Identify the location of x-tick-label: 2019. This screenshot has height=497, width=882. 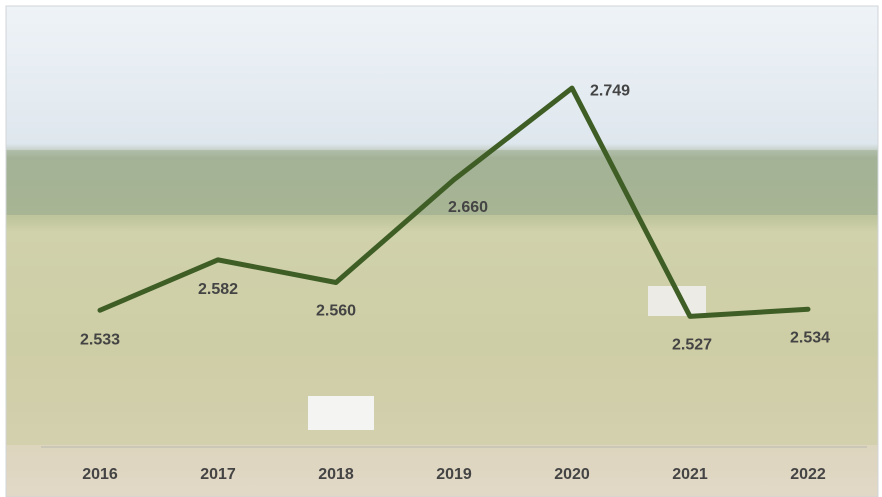
(454, 474).